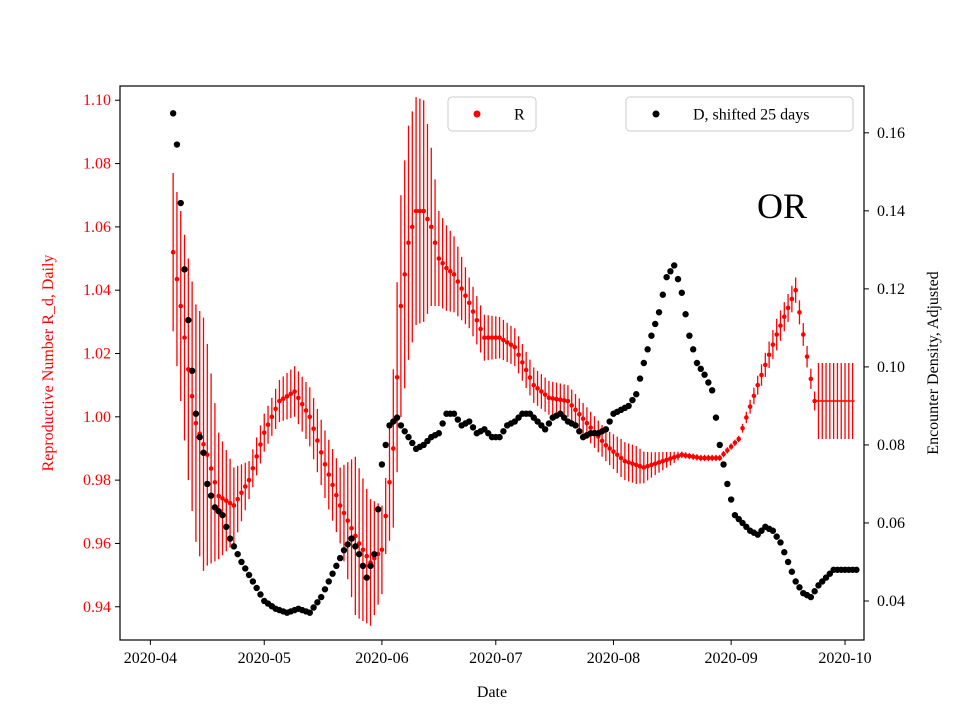 The width and height of the screenshot is (960, 720). What do you see at coordinates (97, 480) in the screenshot?
I see `y-left-tick-label: 0.98` at bounding box center [97, 480].